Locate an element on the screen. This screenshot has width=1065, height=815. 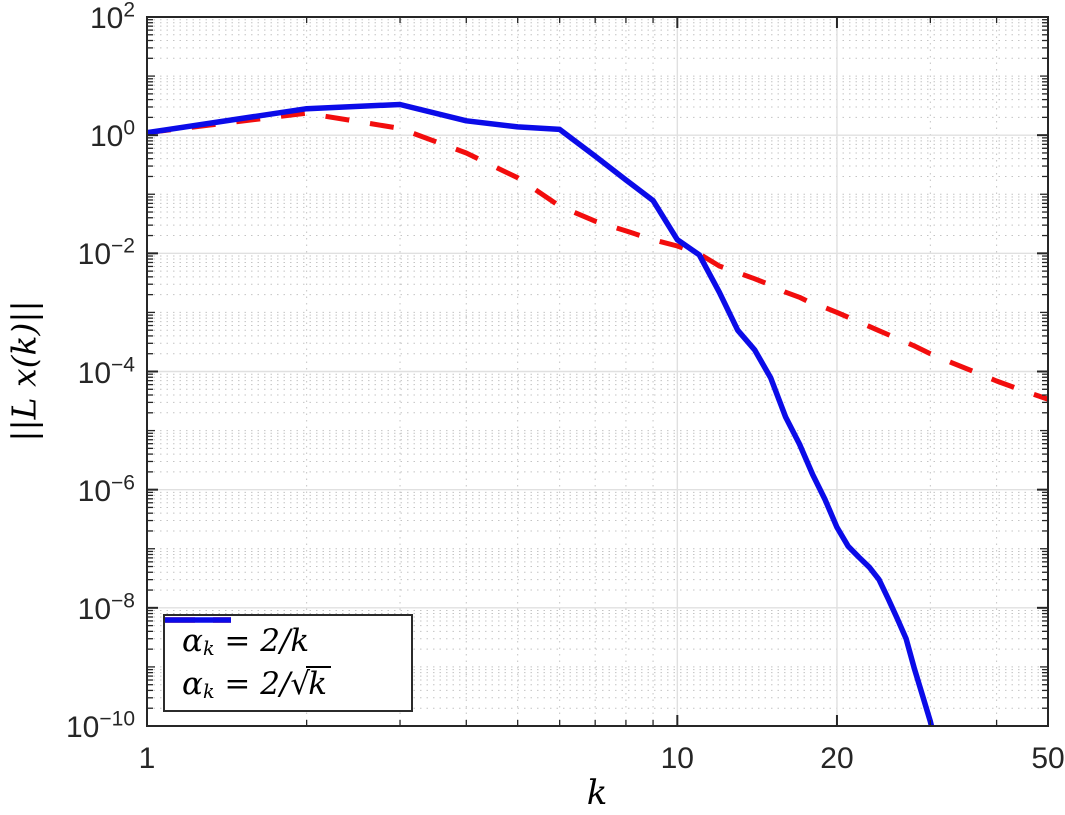
x-tick-label: 10 is located at coordinates (677, 758).